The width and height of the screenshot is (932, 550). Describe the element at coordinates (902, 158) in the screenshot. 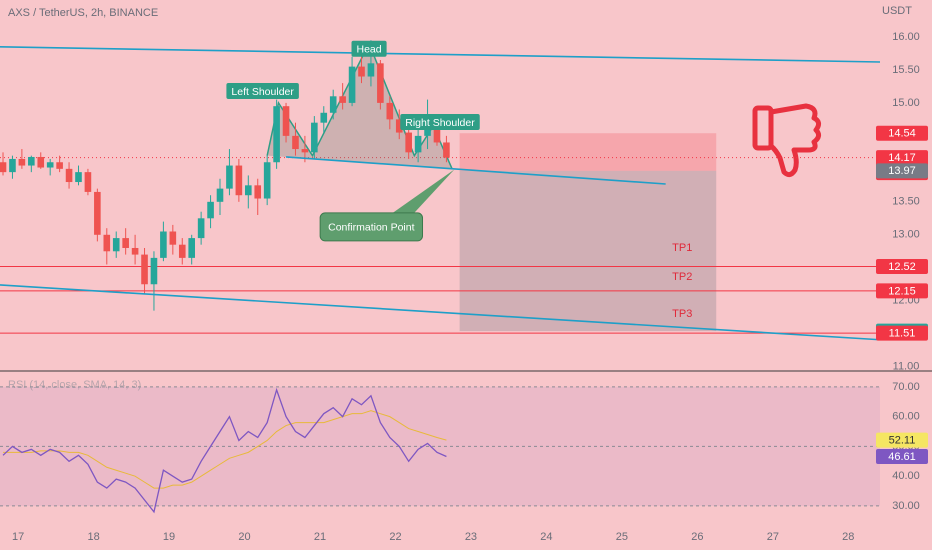

I see `price-badge-label: 14.17` at that location.